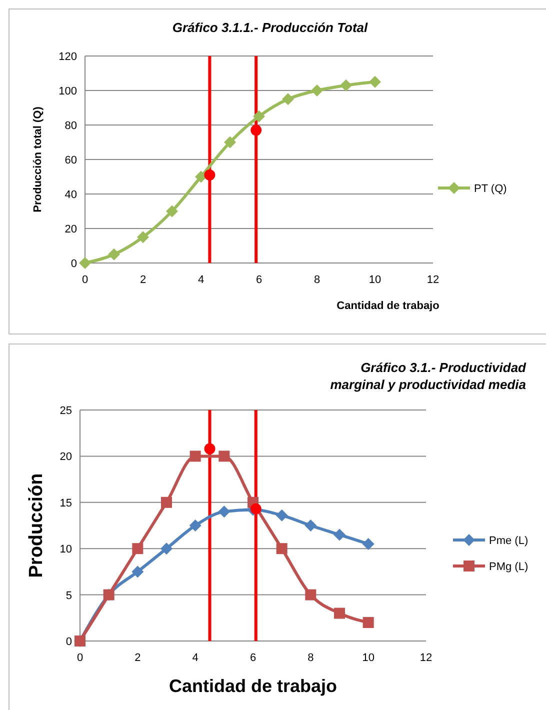 The height and width of the screenshot is (710, 546). What do you see at coordinates (36, 525) in the screenshot?
I see `y-axis-title: Producción` at bounding box center [36, 525].